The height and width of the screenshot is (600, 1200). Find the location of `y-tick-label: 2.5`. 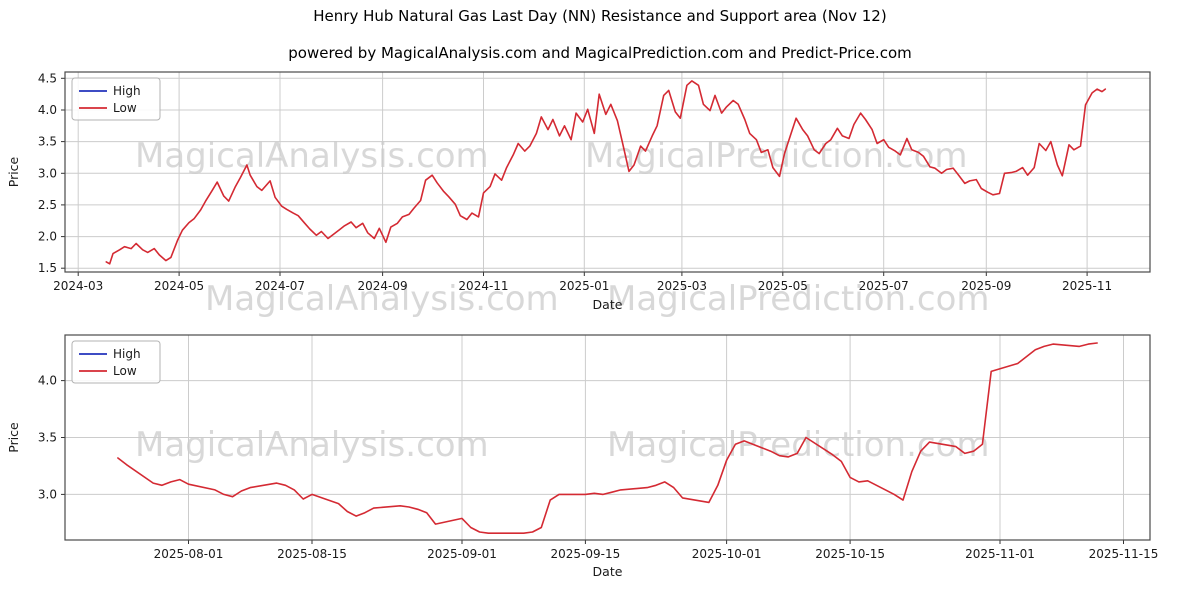

y-tick-label: 2.5 is located at coordinates (47, 205).